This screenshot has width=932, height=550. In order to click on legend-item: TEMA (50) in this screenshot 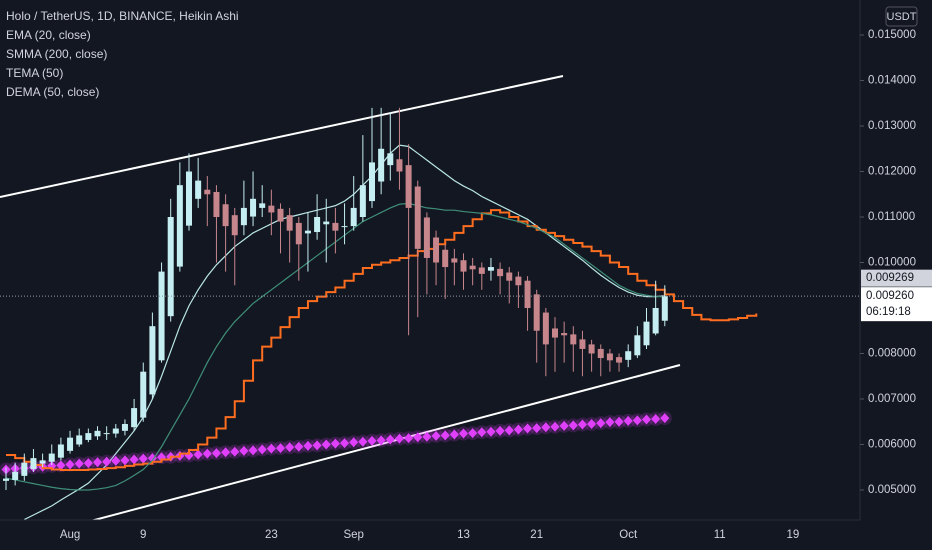, I will do `click(34, 73)`.